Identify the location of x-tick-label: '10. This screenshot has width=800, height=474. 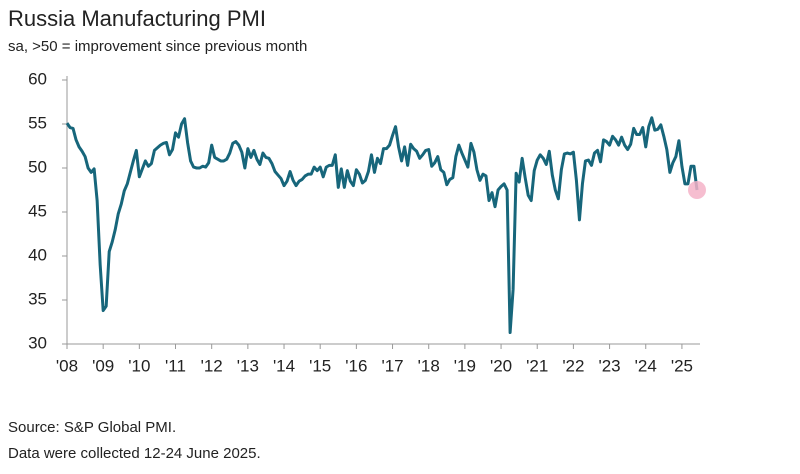
(139, 365).